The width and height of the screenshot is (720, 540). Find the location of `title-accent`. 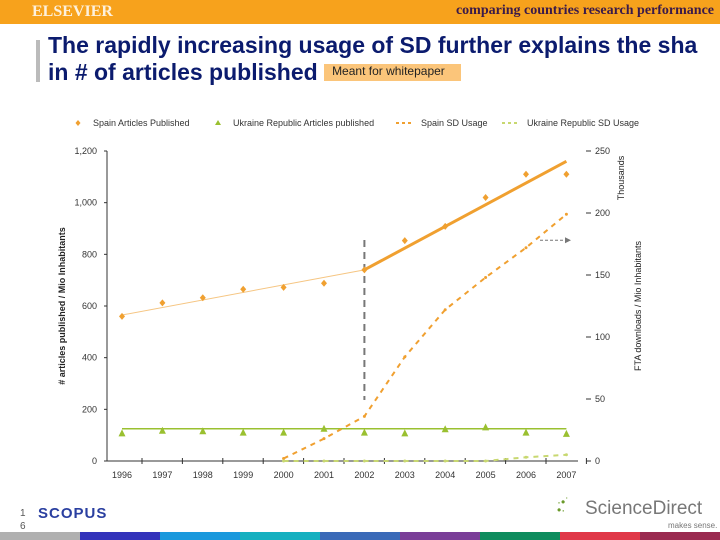

title-accent is located at coordinates (38, 61).